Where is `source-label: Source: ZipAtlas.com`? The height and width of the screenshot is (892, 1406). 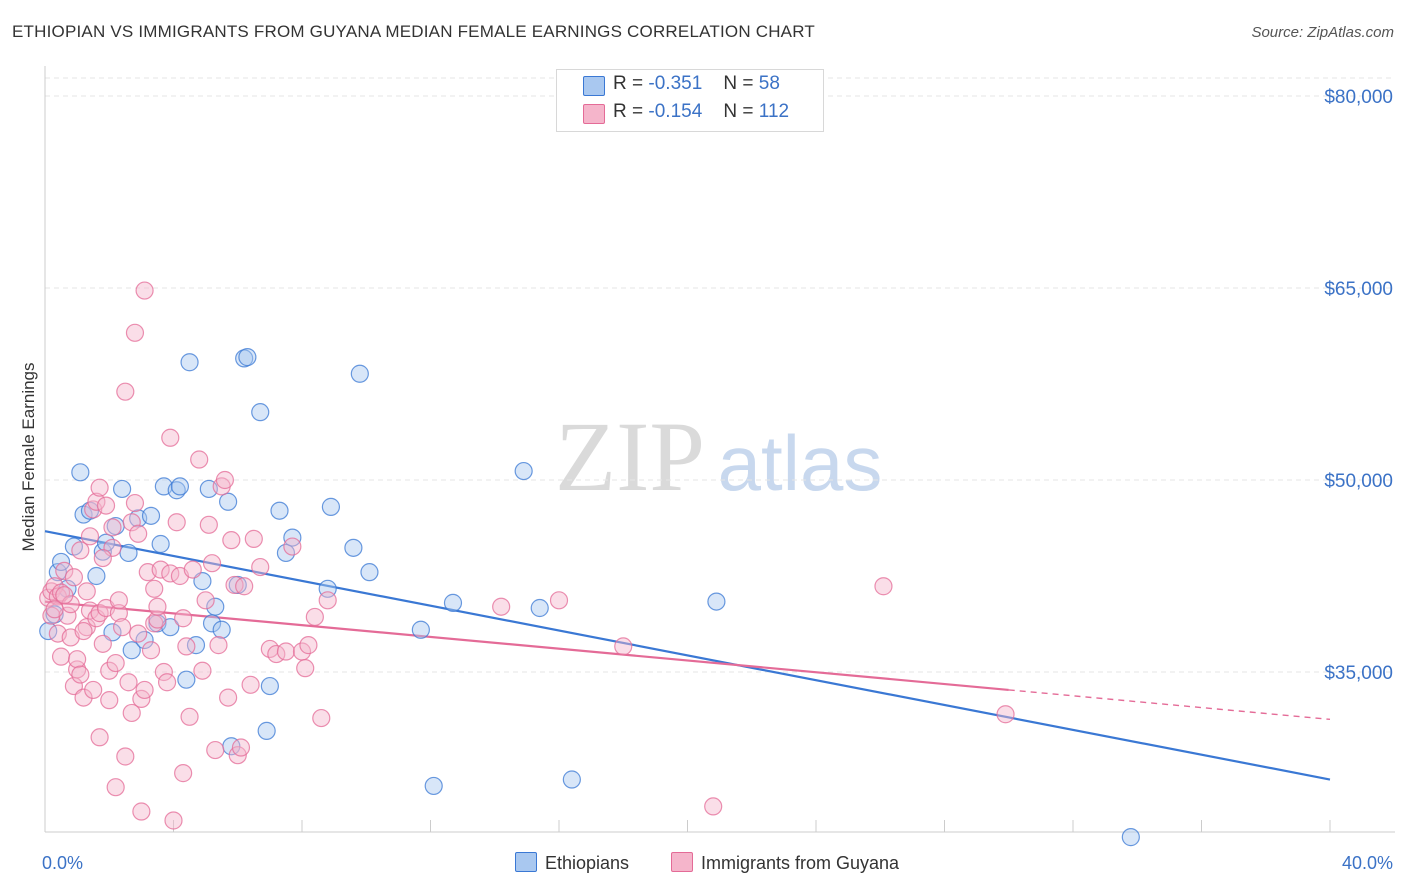 source-label: Source: ZipAtlas.com is located at coordinates (1322, 32).